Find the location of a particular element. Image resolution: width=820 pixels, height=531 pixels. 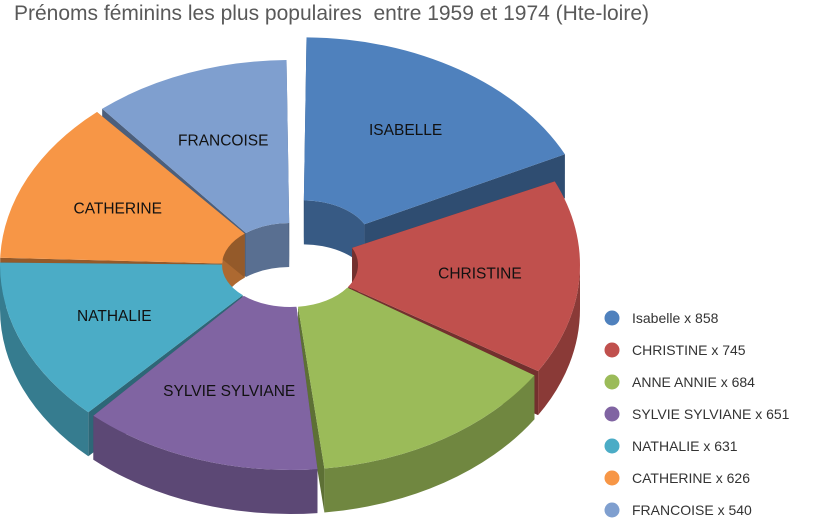

slice-label: SYLVIE SYLVIANE is located at coordinates (229, 391).